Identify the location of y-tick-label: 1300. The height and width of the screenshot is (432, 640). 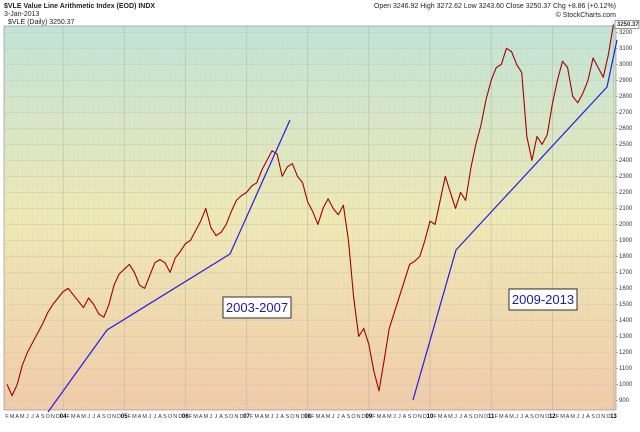
(626, 337).